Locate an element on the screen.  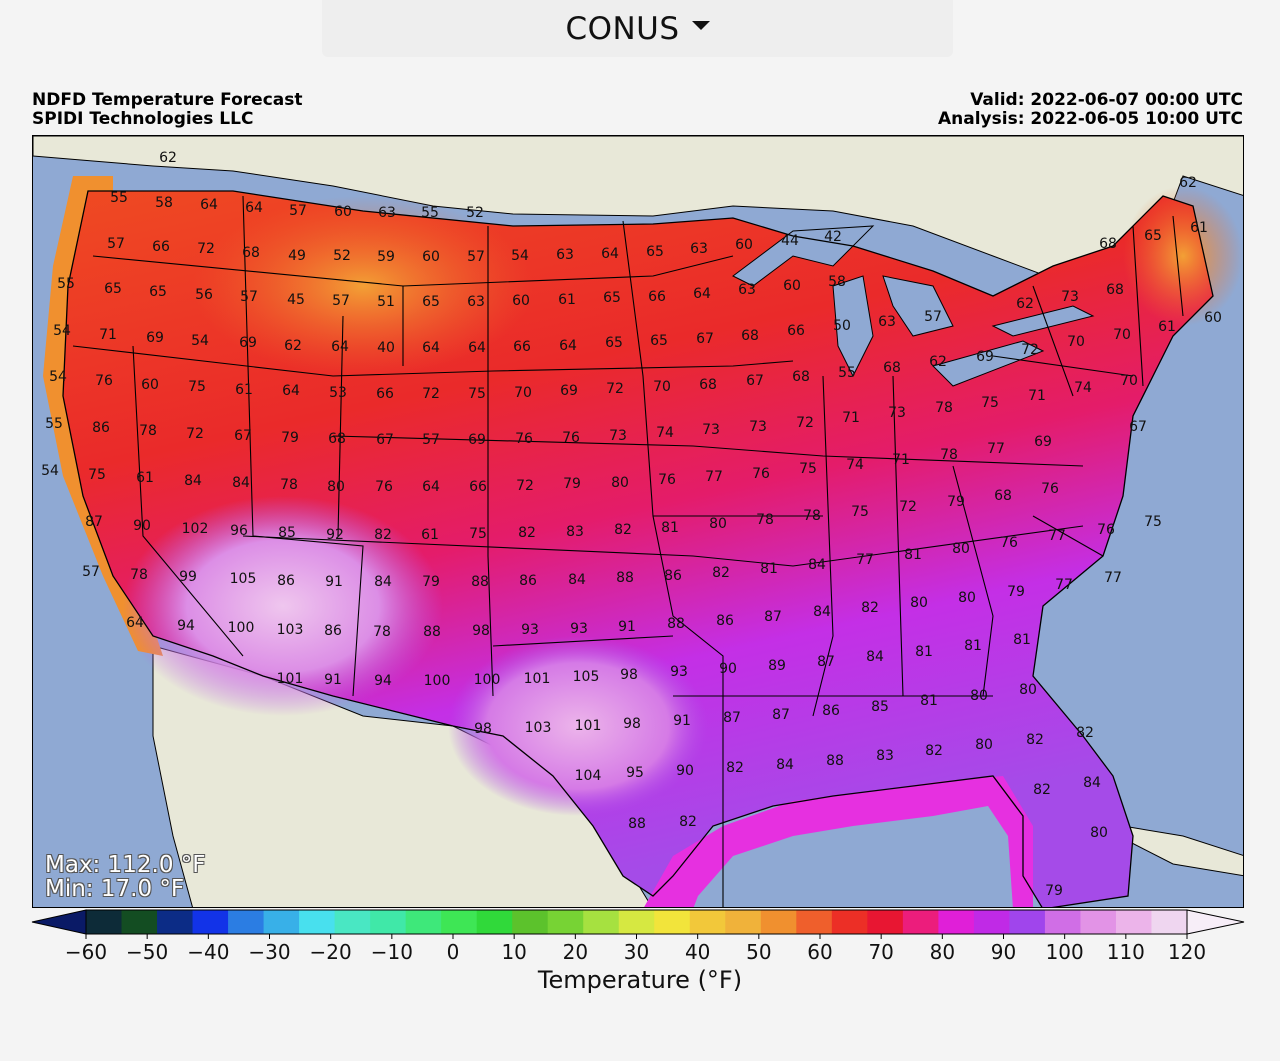
map-temp-label: 93 is located at coordinates (579, 629).